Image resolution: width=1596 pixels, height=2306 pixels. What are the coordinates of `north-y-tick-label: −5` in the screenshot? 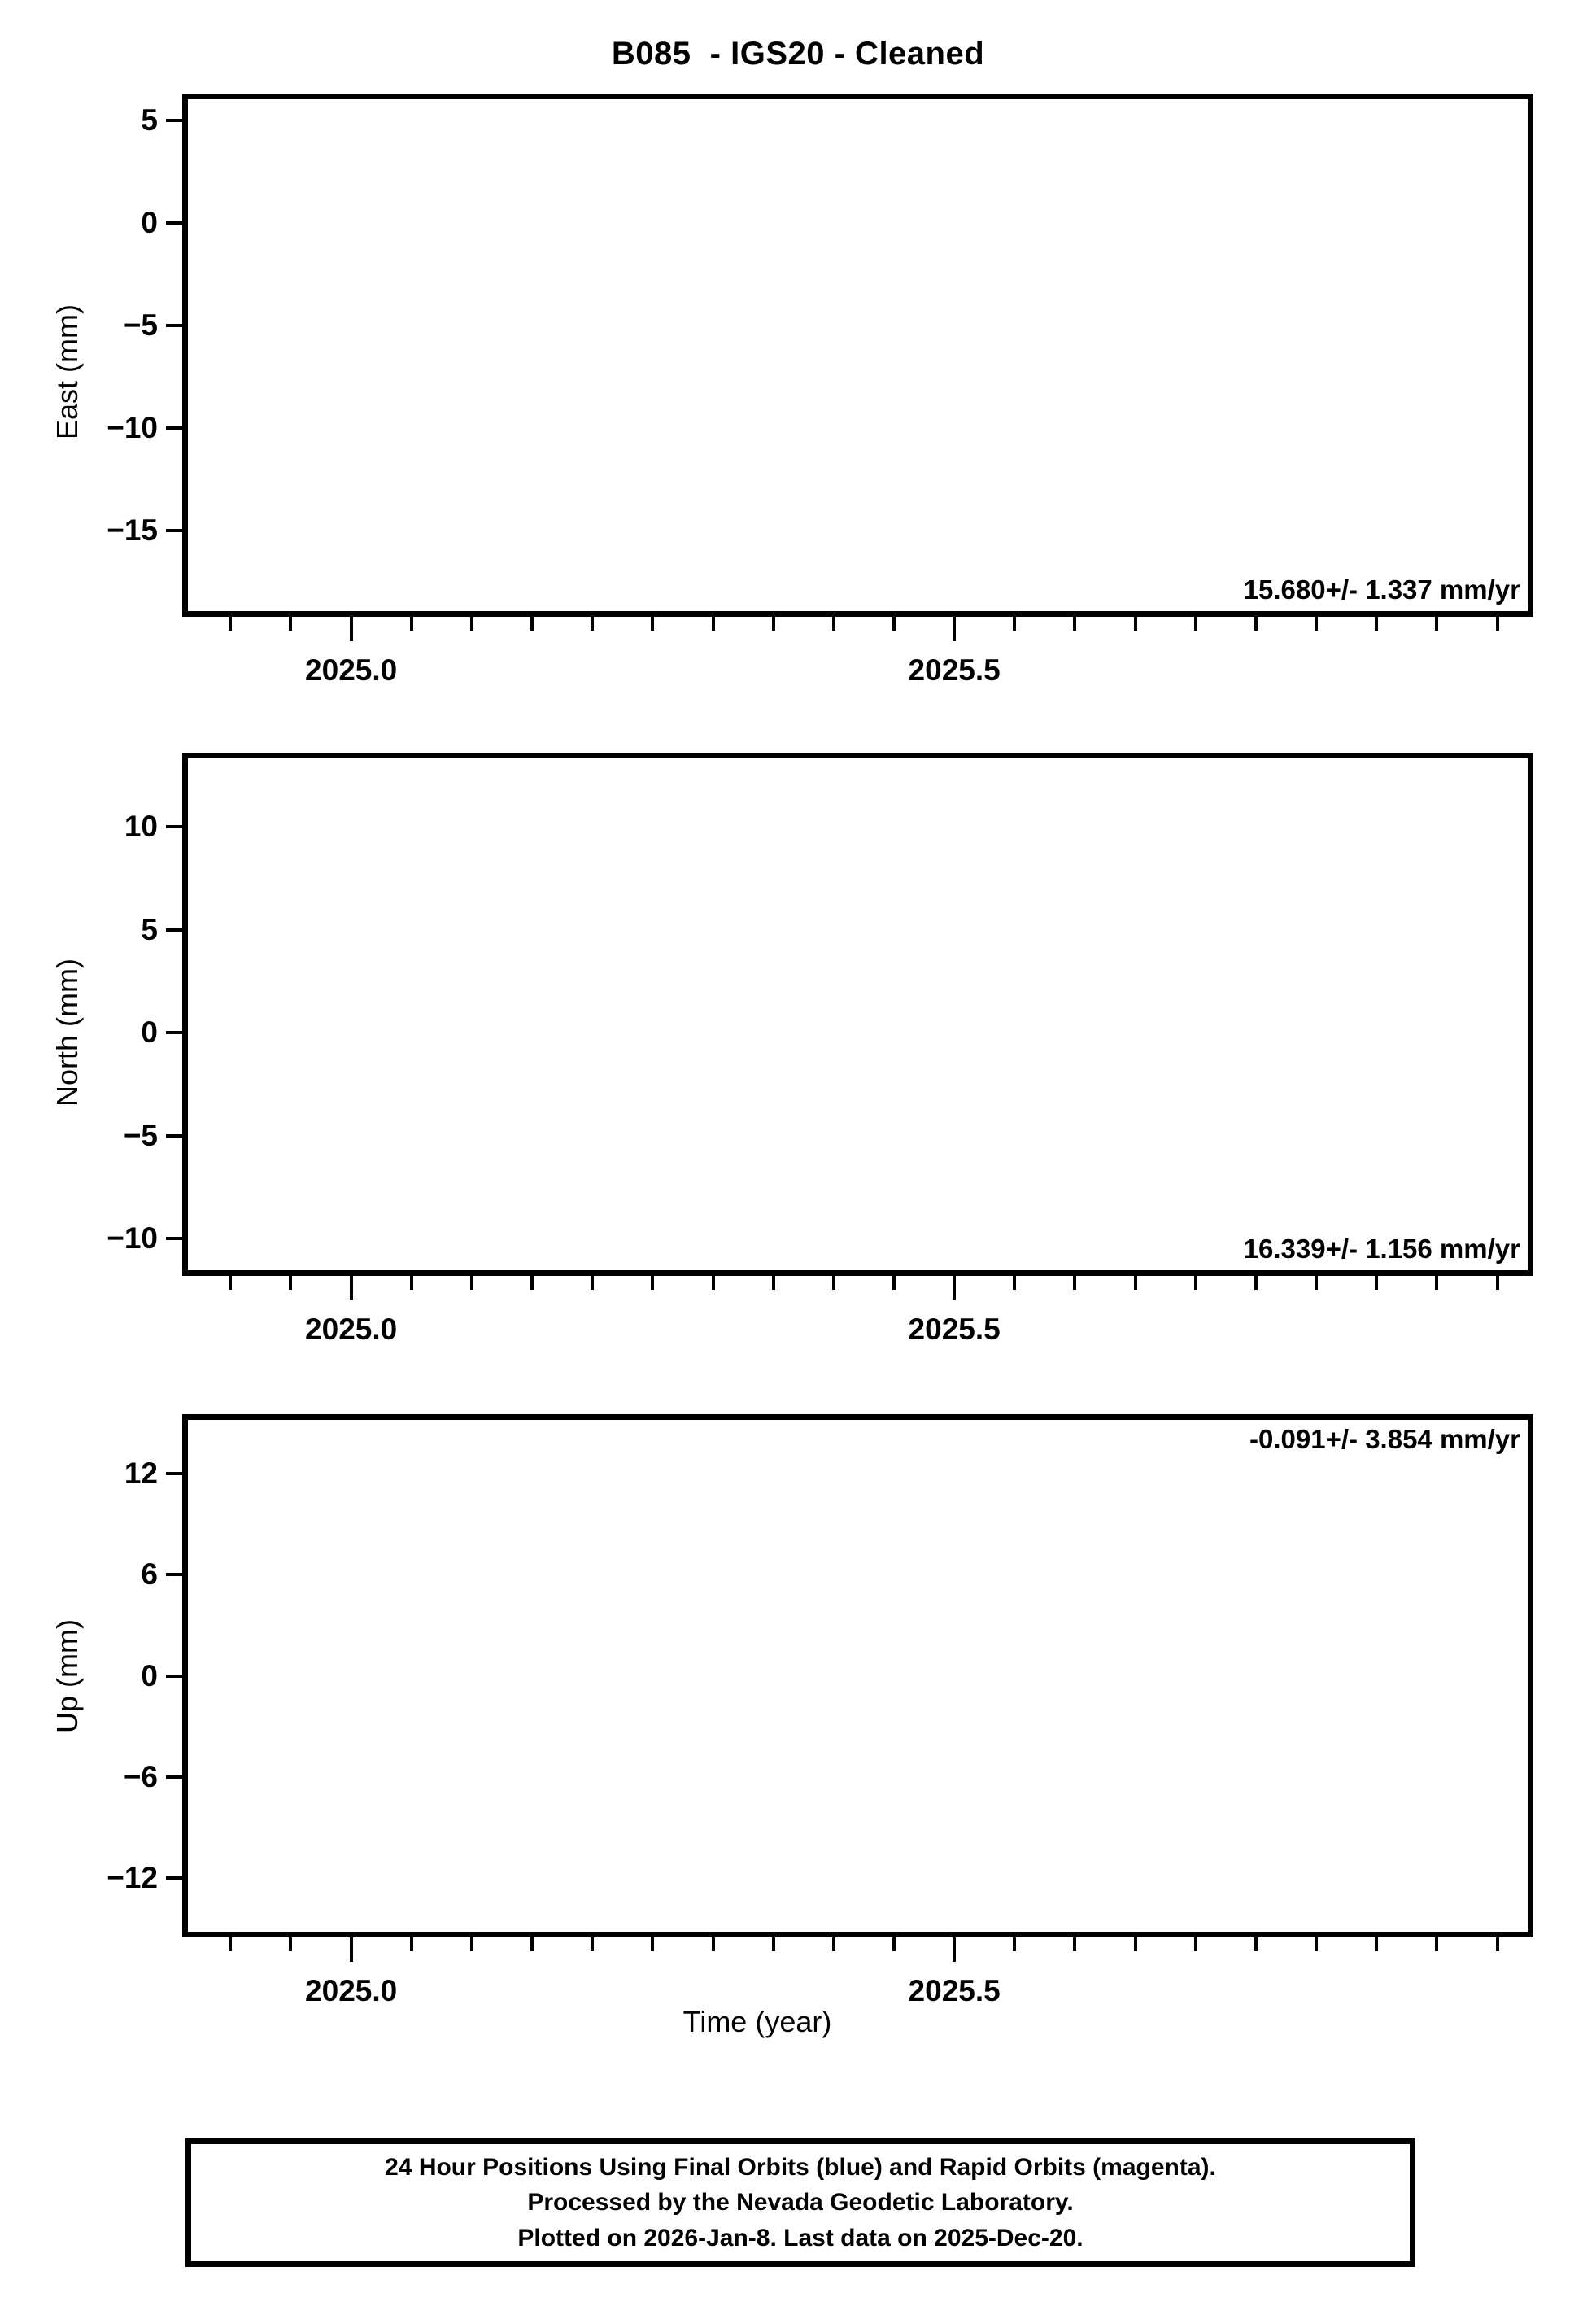 It's located at (140, 1135).